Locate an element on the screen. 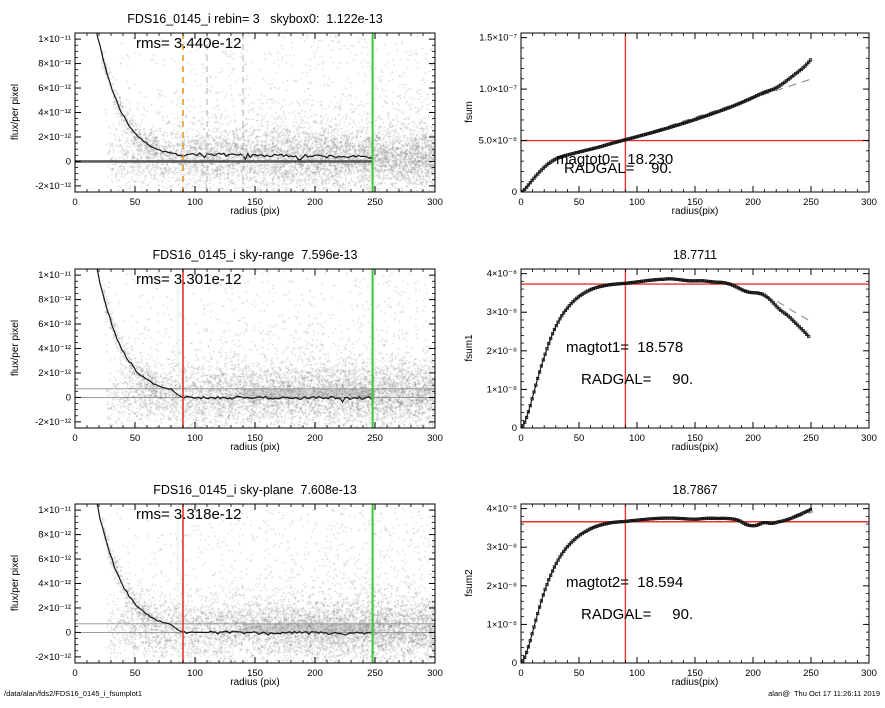 This screenshot has height=708, width=885. svg-text: 5.0×10⁻⁸ is located at coordinates (498, 141).